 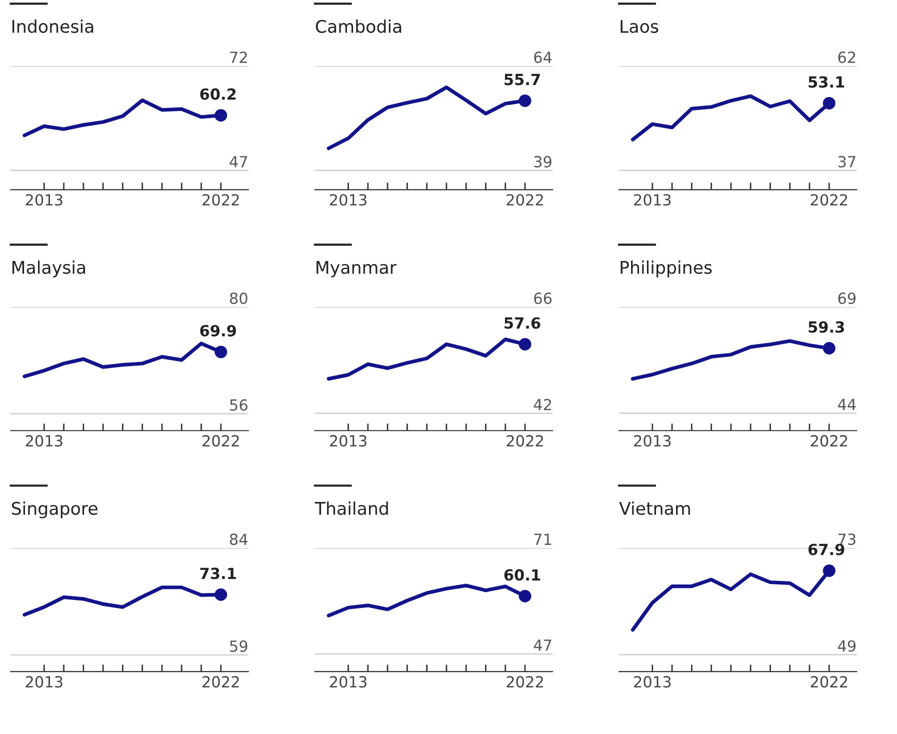 I want to click on y-tick-label: 66, so click(x=543, y=298).